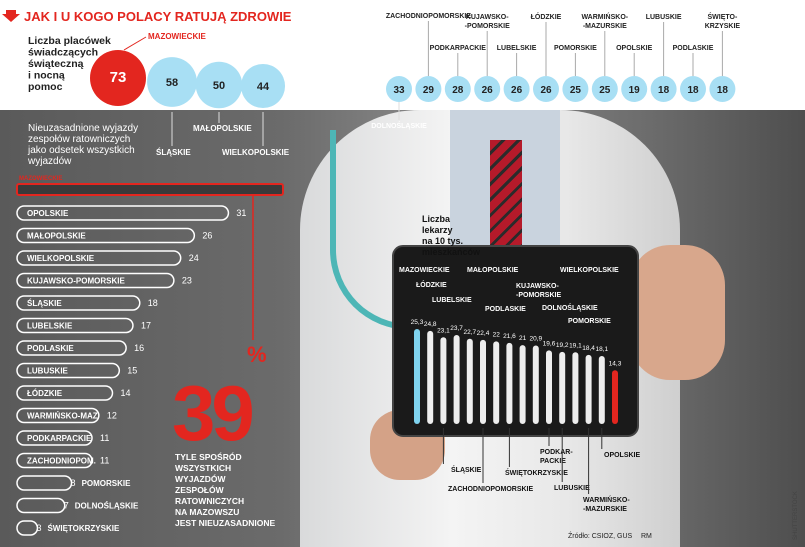  Describe the element at coordinates (487, 17) in the screenshot. I see `bubble-label: KUJAWSKO-` at that location.